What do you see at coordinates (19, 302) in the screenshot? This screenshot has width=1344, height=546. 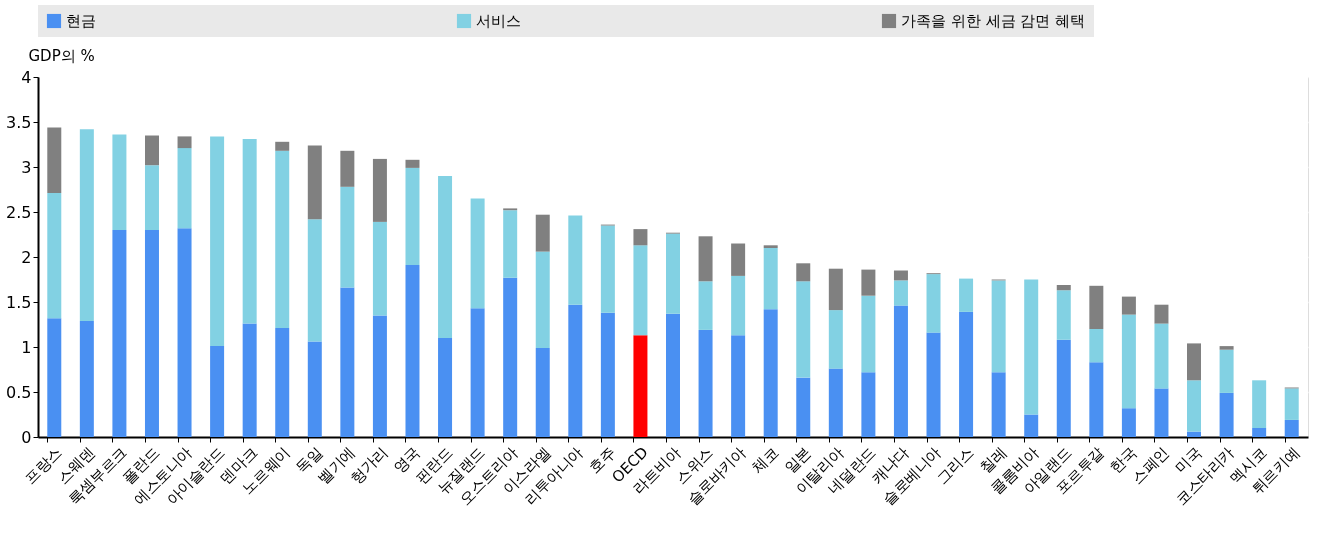 I see `y-tick-label: 1.5` at bounding box center [19, 302].